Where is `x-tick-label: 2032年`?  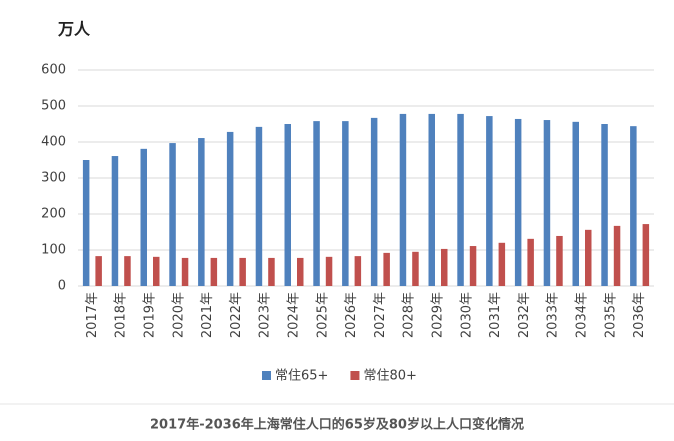
x-tick-label: 2032年 is located at coordinates (524, 315).